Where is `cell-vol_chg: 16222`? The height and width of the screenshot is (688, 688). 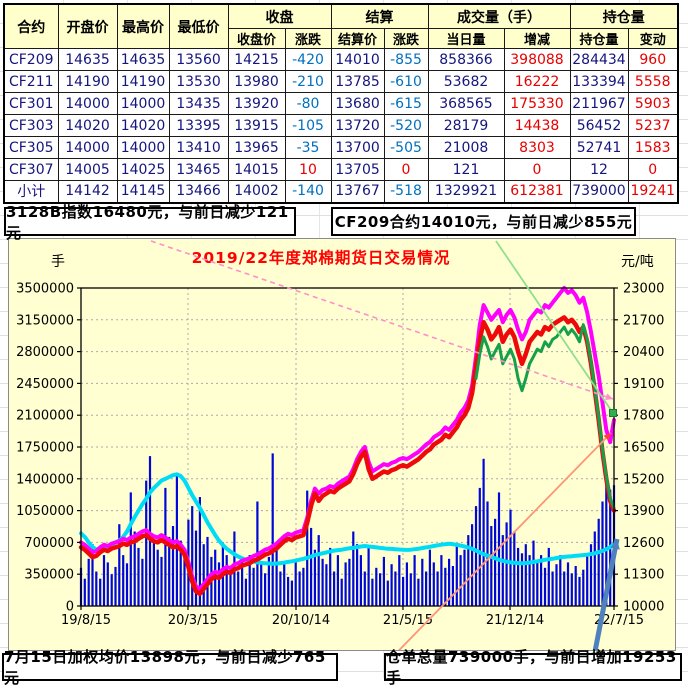
cell-vol_chg: 16222 is located at coordinates (537, 81).